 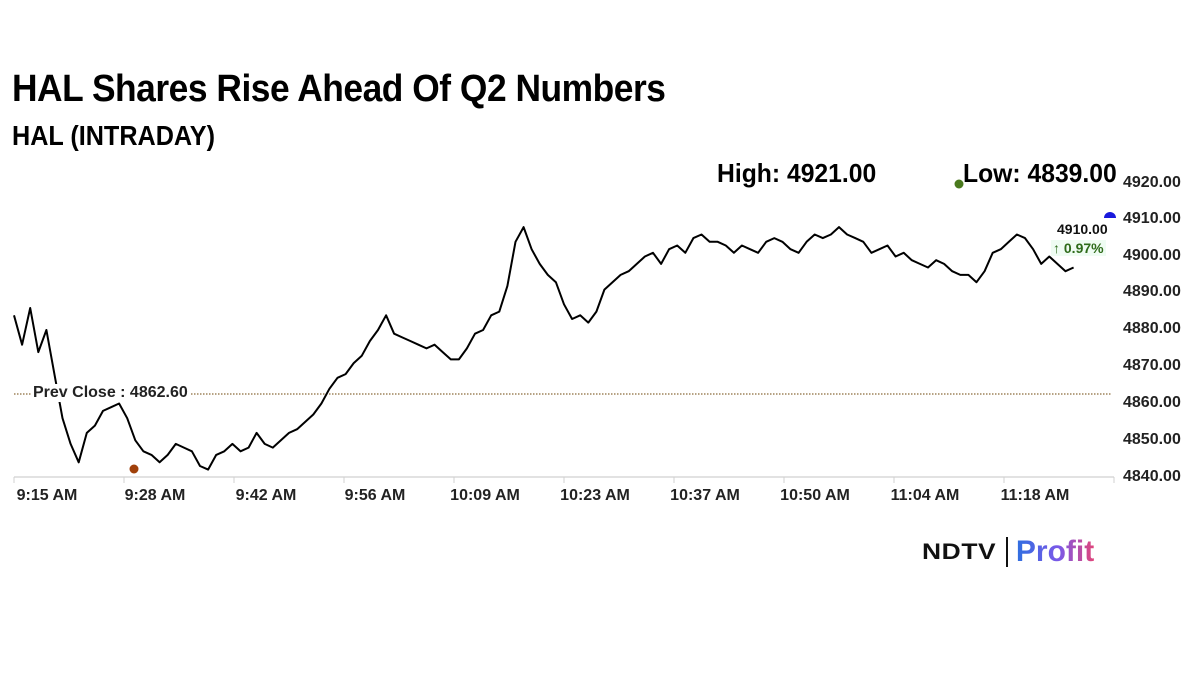 I want to click on low-value-label: Low: 4839.00, so click(x=1040, y=173).